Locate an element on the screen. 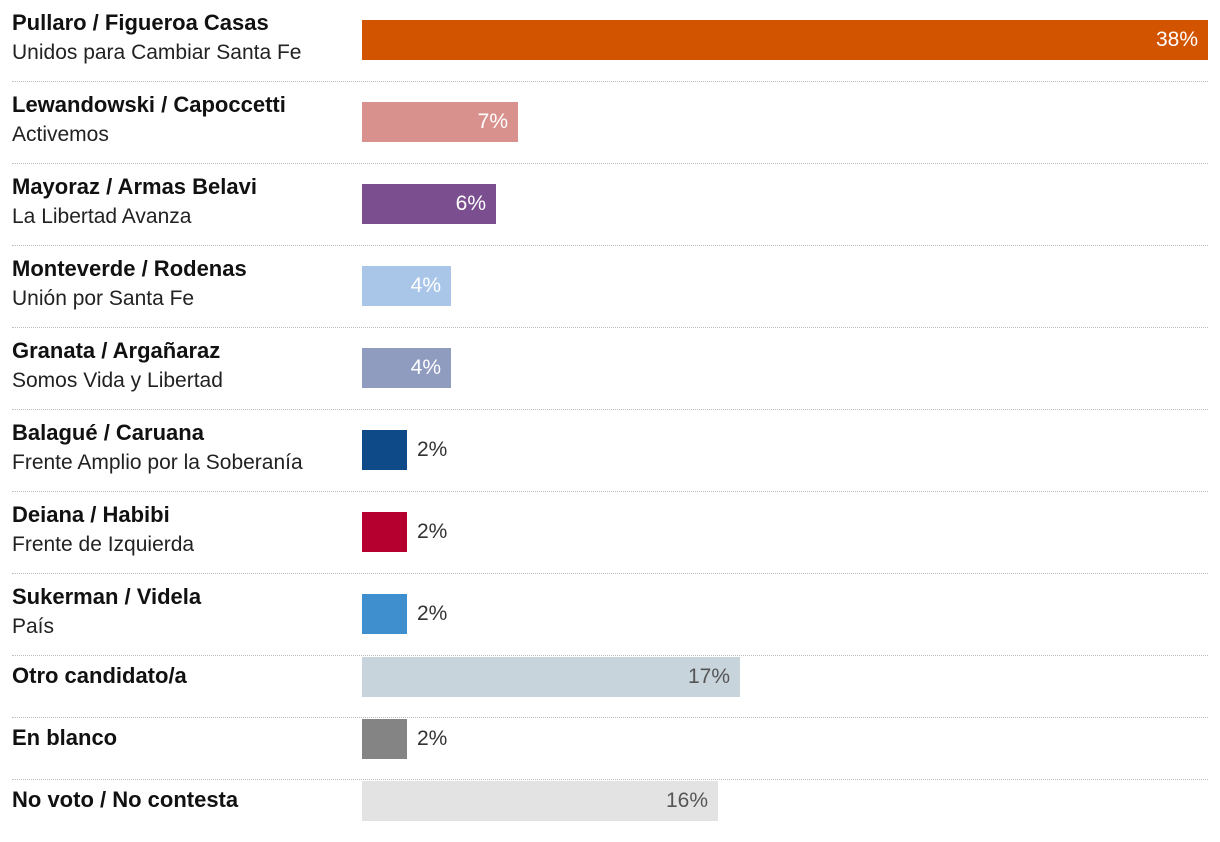 The width and height of the screenshot is (1220, 842). bar-row: En blanco 2% is located at coordinates (610, 749).